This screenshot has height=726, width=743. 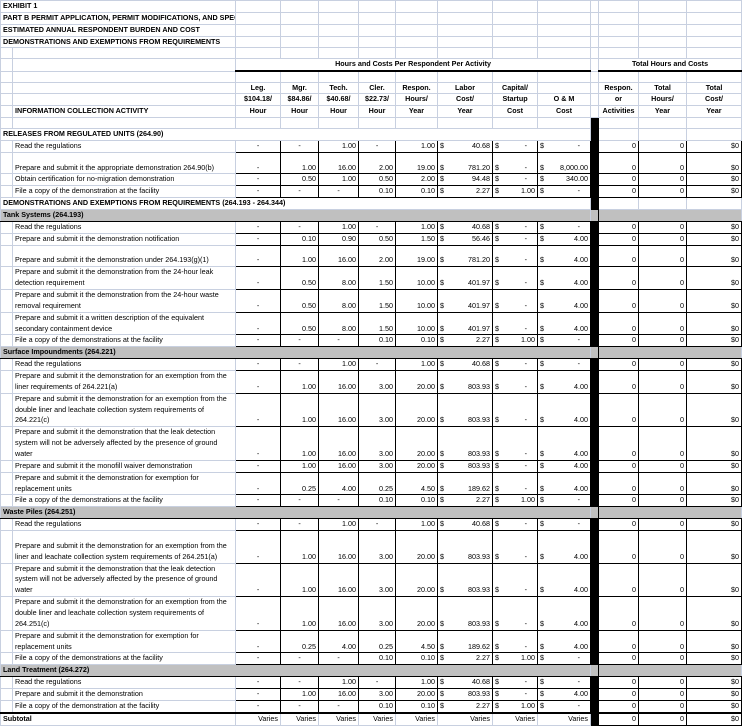 I want to click on column-header: $104.18/, so click(x=258, y=100).